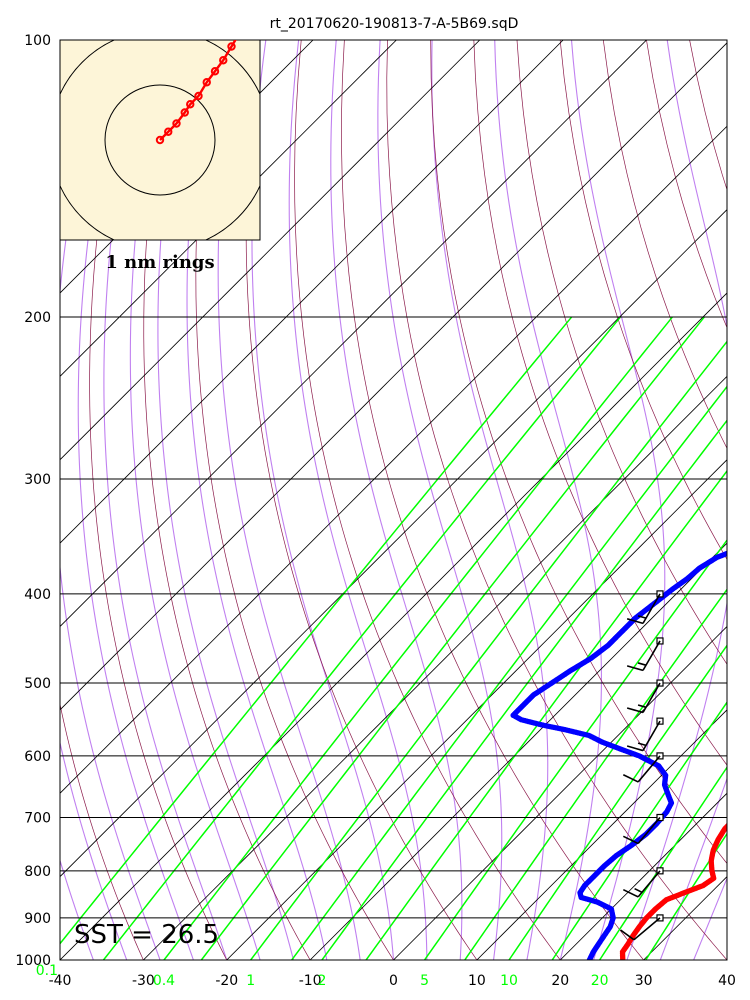 This screenshot has height=1000, width=750. Describe the element at coordinates (394, 24) in the screenshot. I see `chart-title: rt_20170620-190813-7-A-5B69.sqD` at that location.